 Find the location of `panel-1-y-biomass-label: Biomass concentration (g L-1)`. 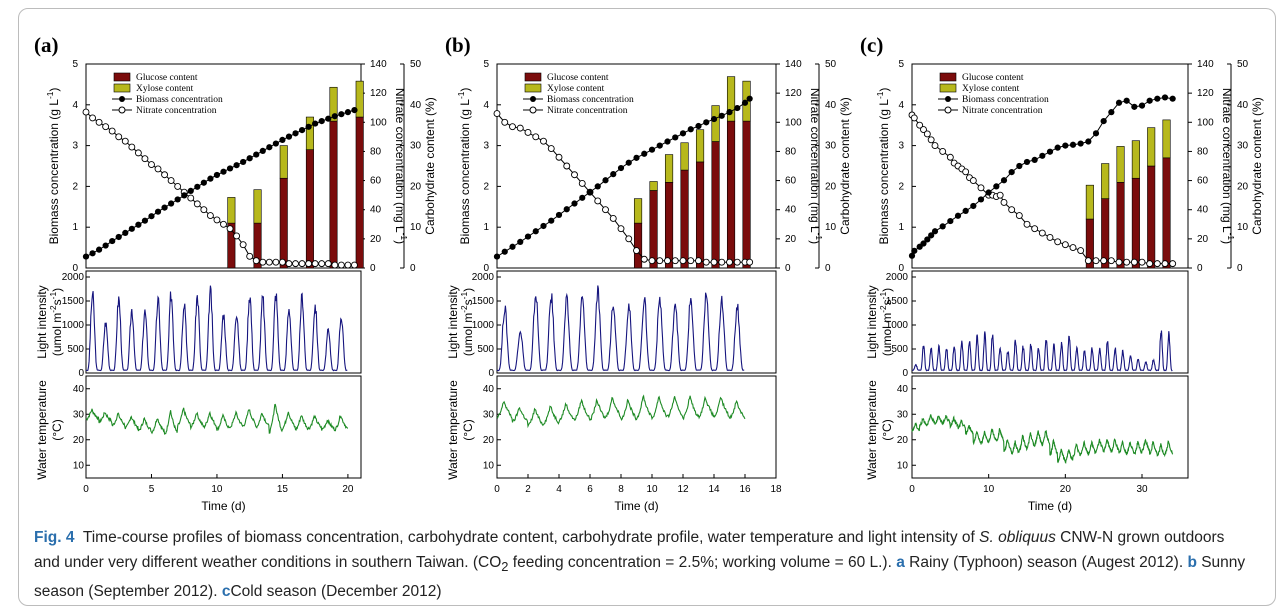

panel-1-y-biomass-label: Biomass concentration (g L-1) is located at coordinates (464, 166).